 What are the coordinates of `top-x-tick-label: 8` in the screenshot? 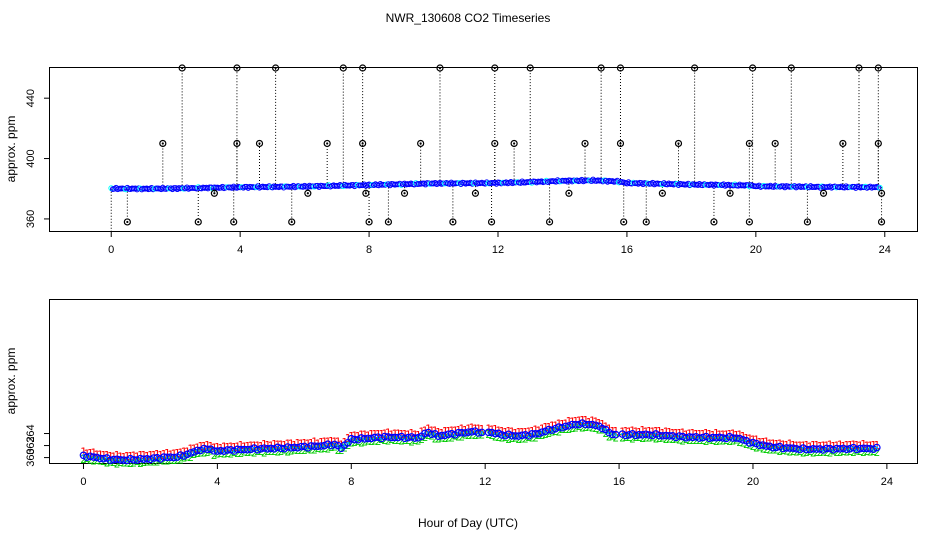 It's located at (369, 250).